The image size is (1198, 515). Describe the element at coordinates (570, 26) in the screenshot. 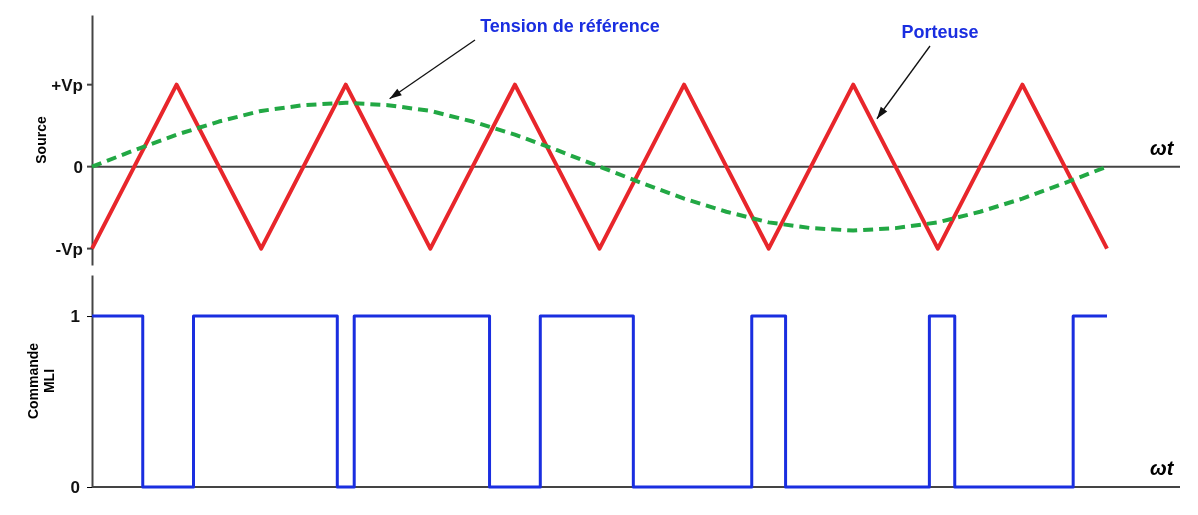

I see `text: Tension de référence` at that location.